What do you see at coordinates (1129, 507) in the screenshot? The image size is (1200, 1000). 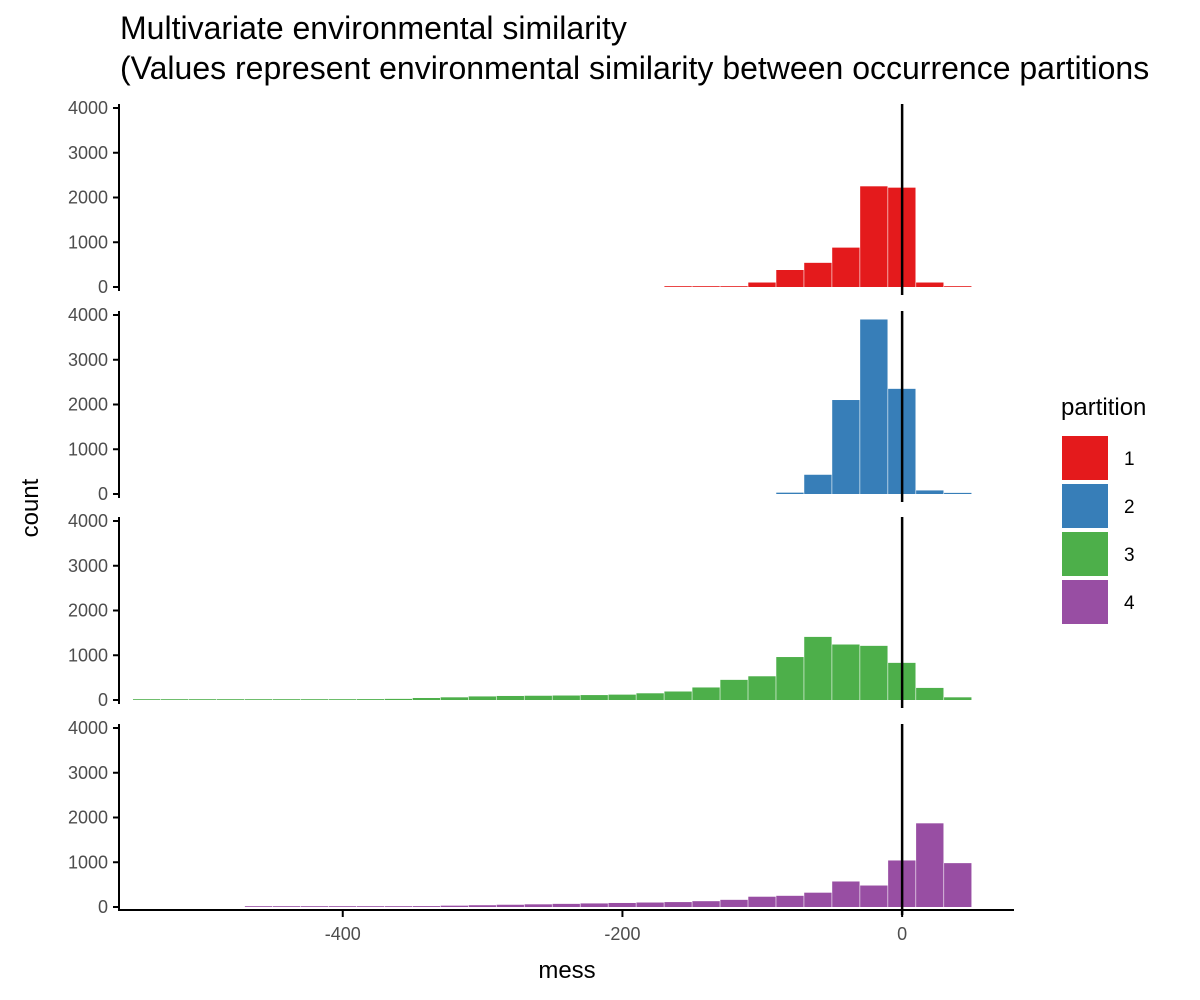 I see `legend-label-2: 2` at bounding box center [1129, 507].